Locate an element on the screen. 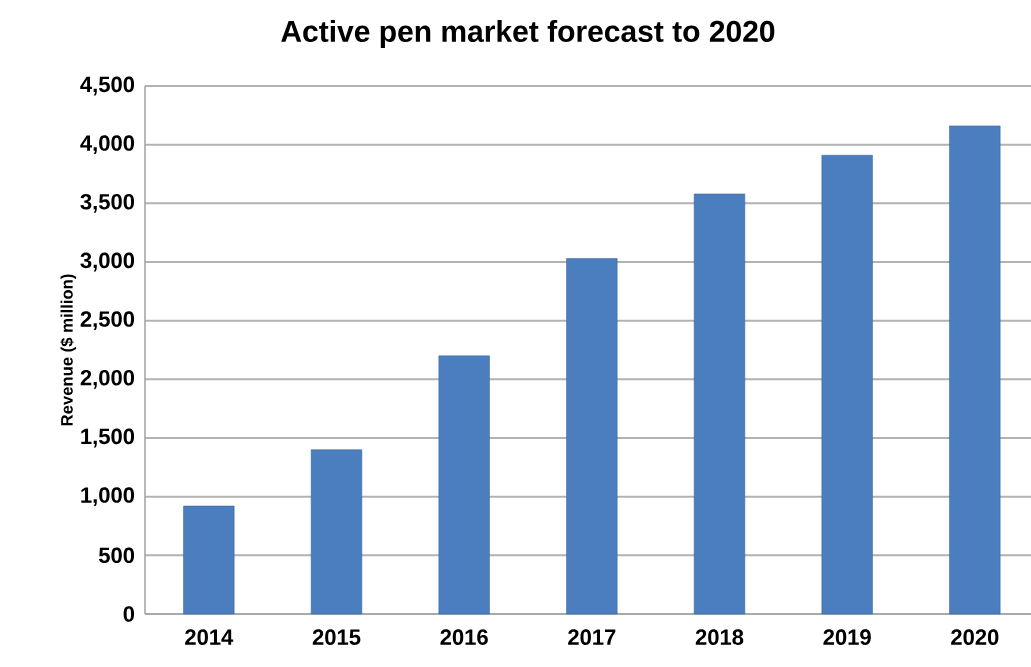 This screenshot has height=667, width=1031. y-tick-label: 3,000 is located at coordinates (107, 262).